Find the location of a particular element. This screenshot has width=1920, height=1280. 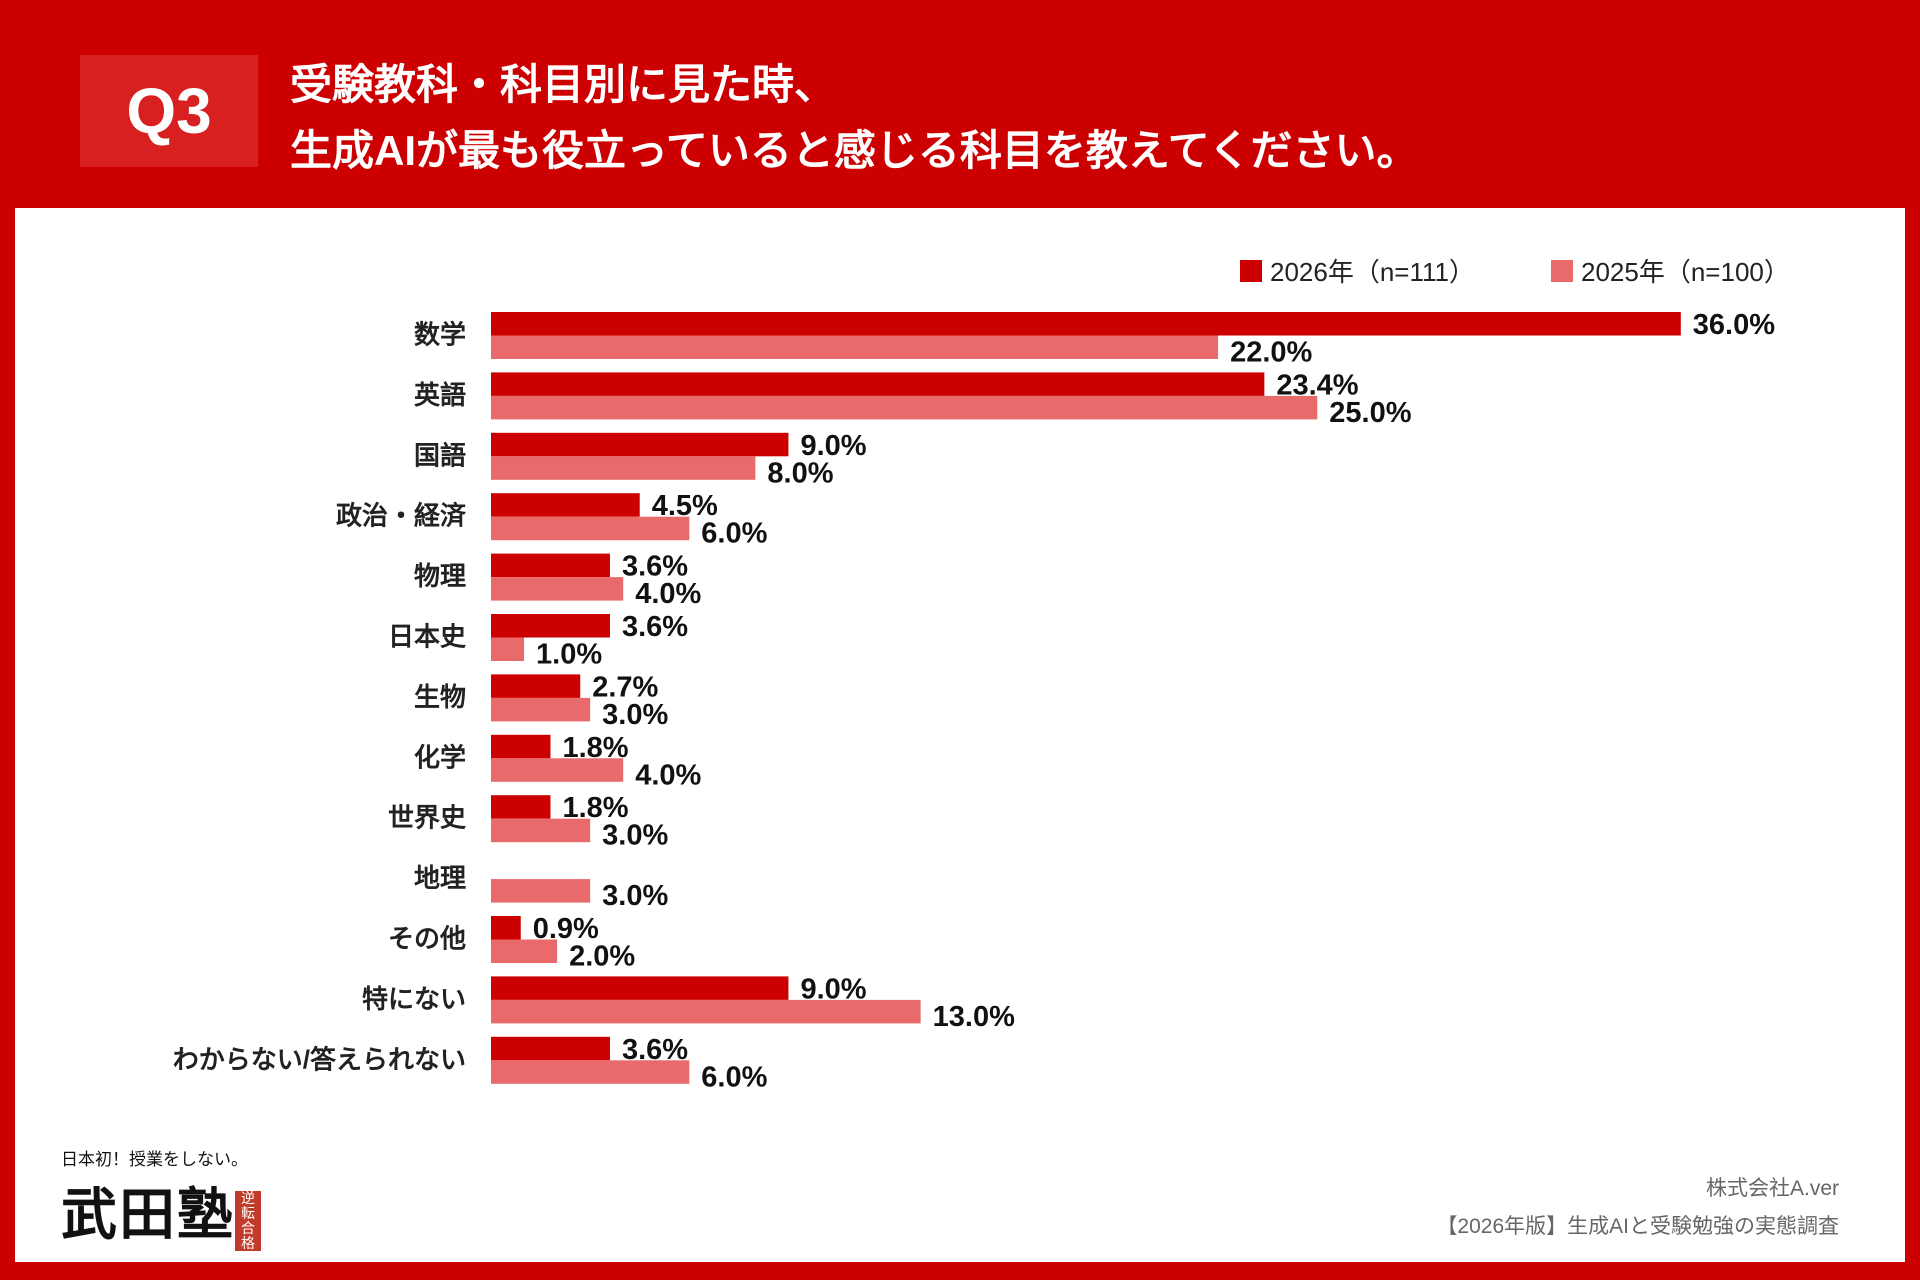

data-label: 22.0% is located at coordinates (1271, 353).